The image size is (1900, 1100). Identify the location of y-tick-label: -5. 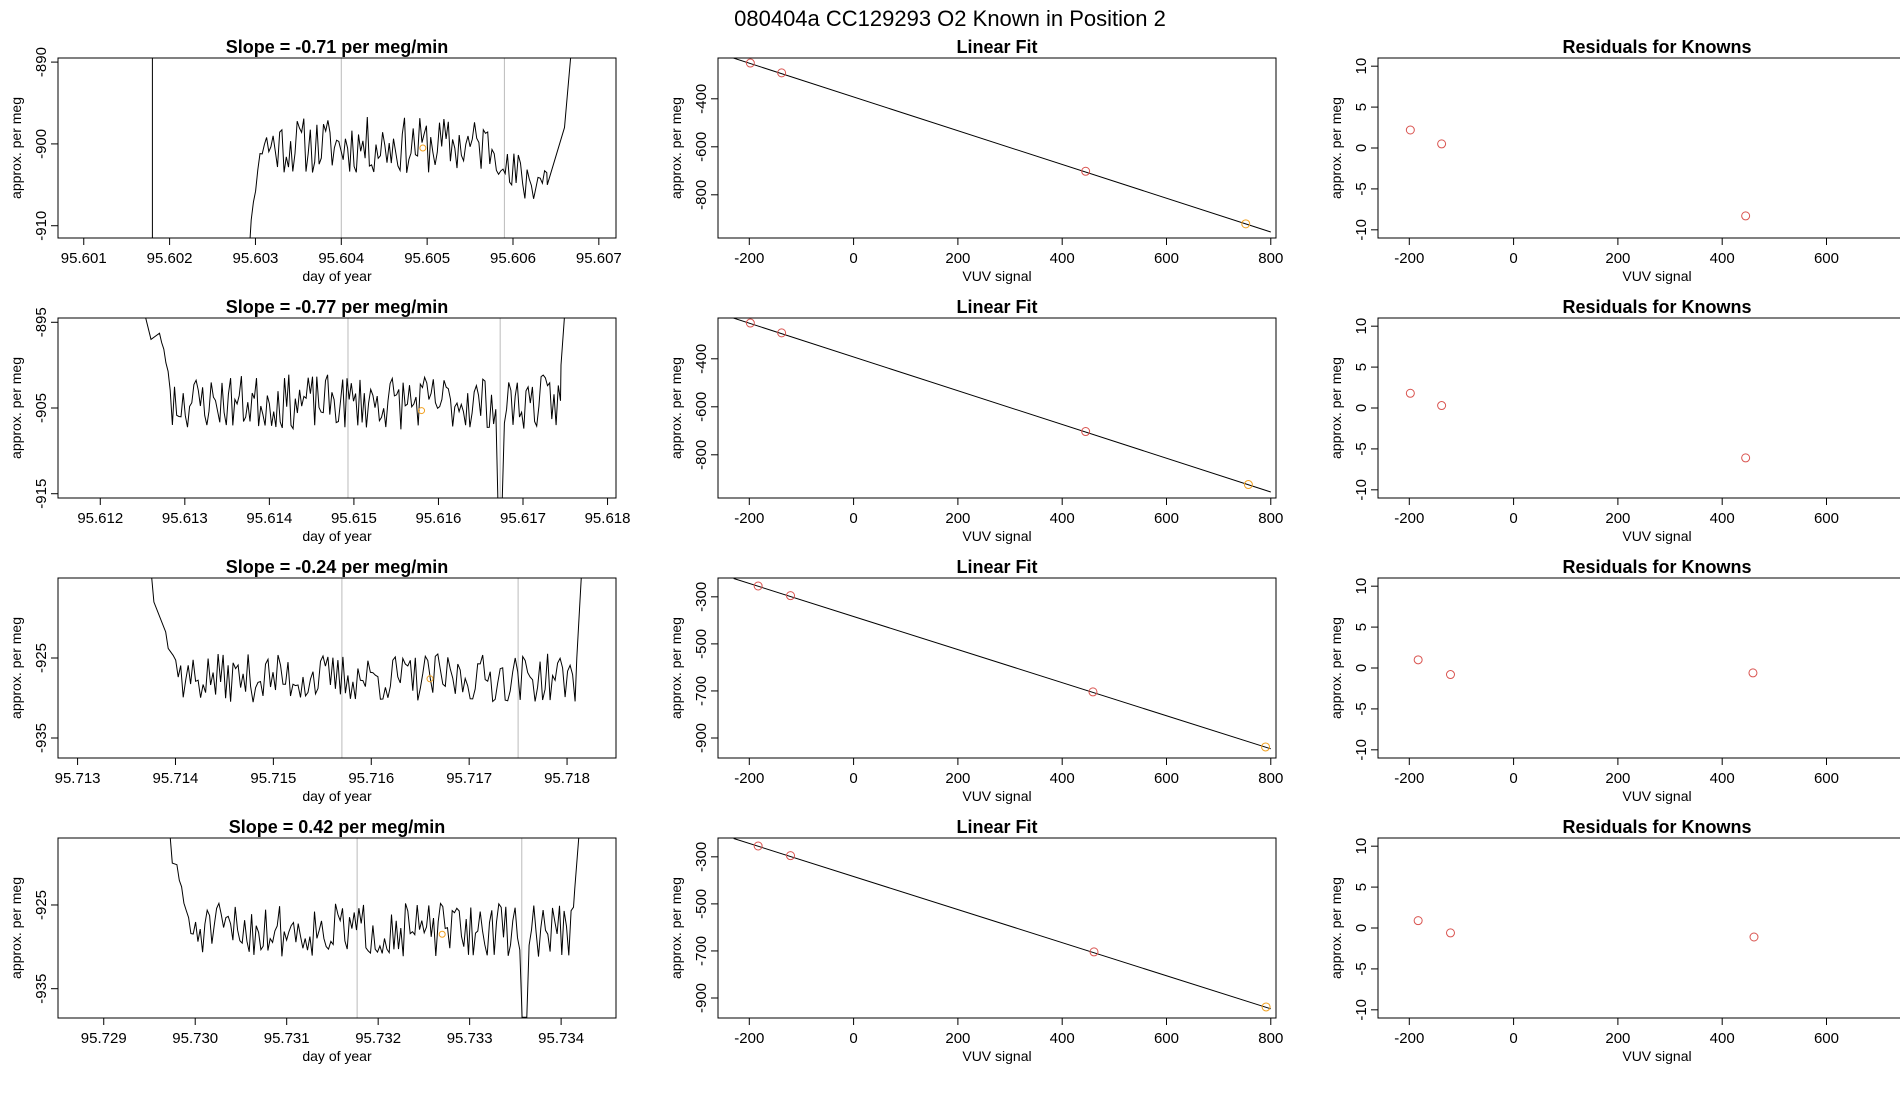
(1361, 708).